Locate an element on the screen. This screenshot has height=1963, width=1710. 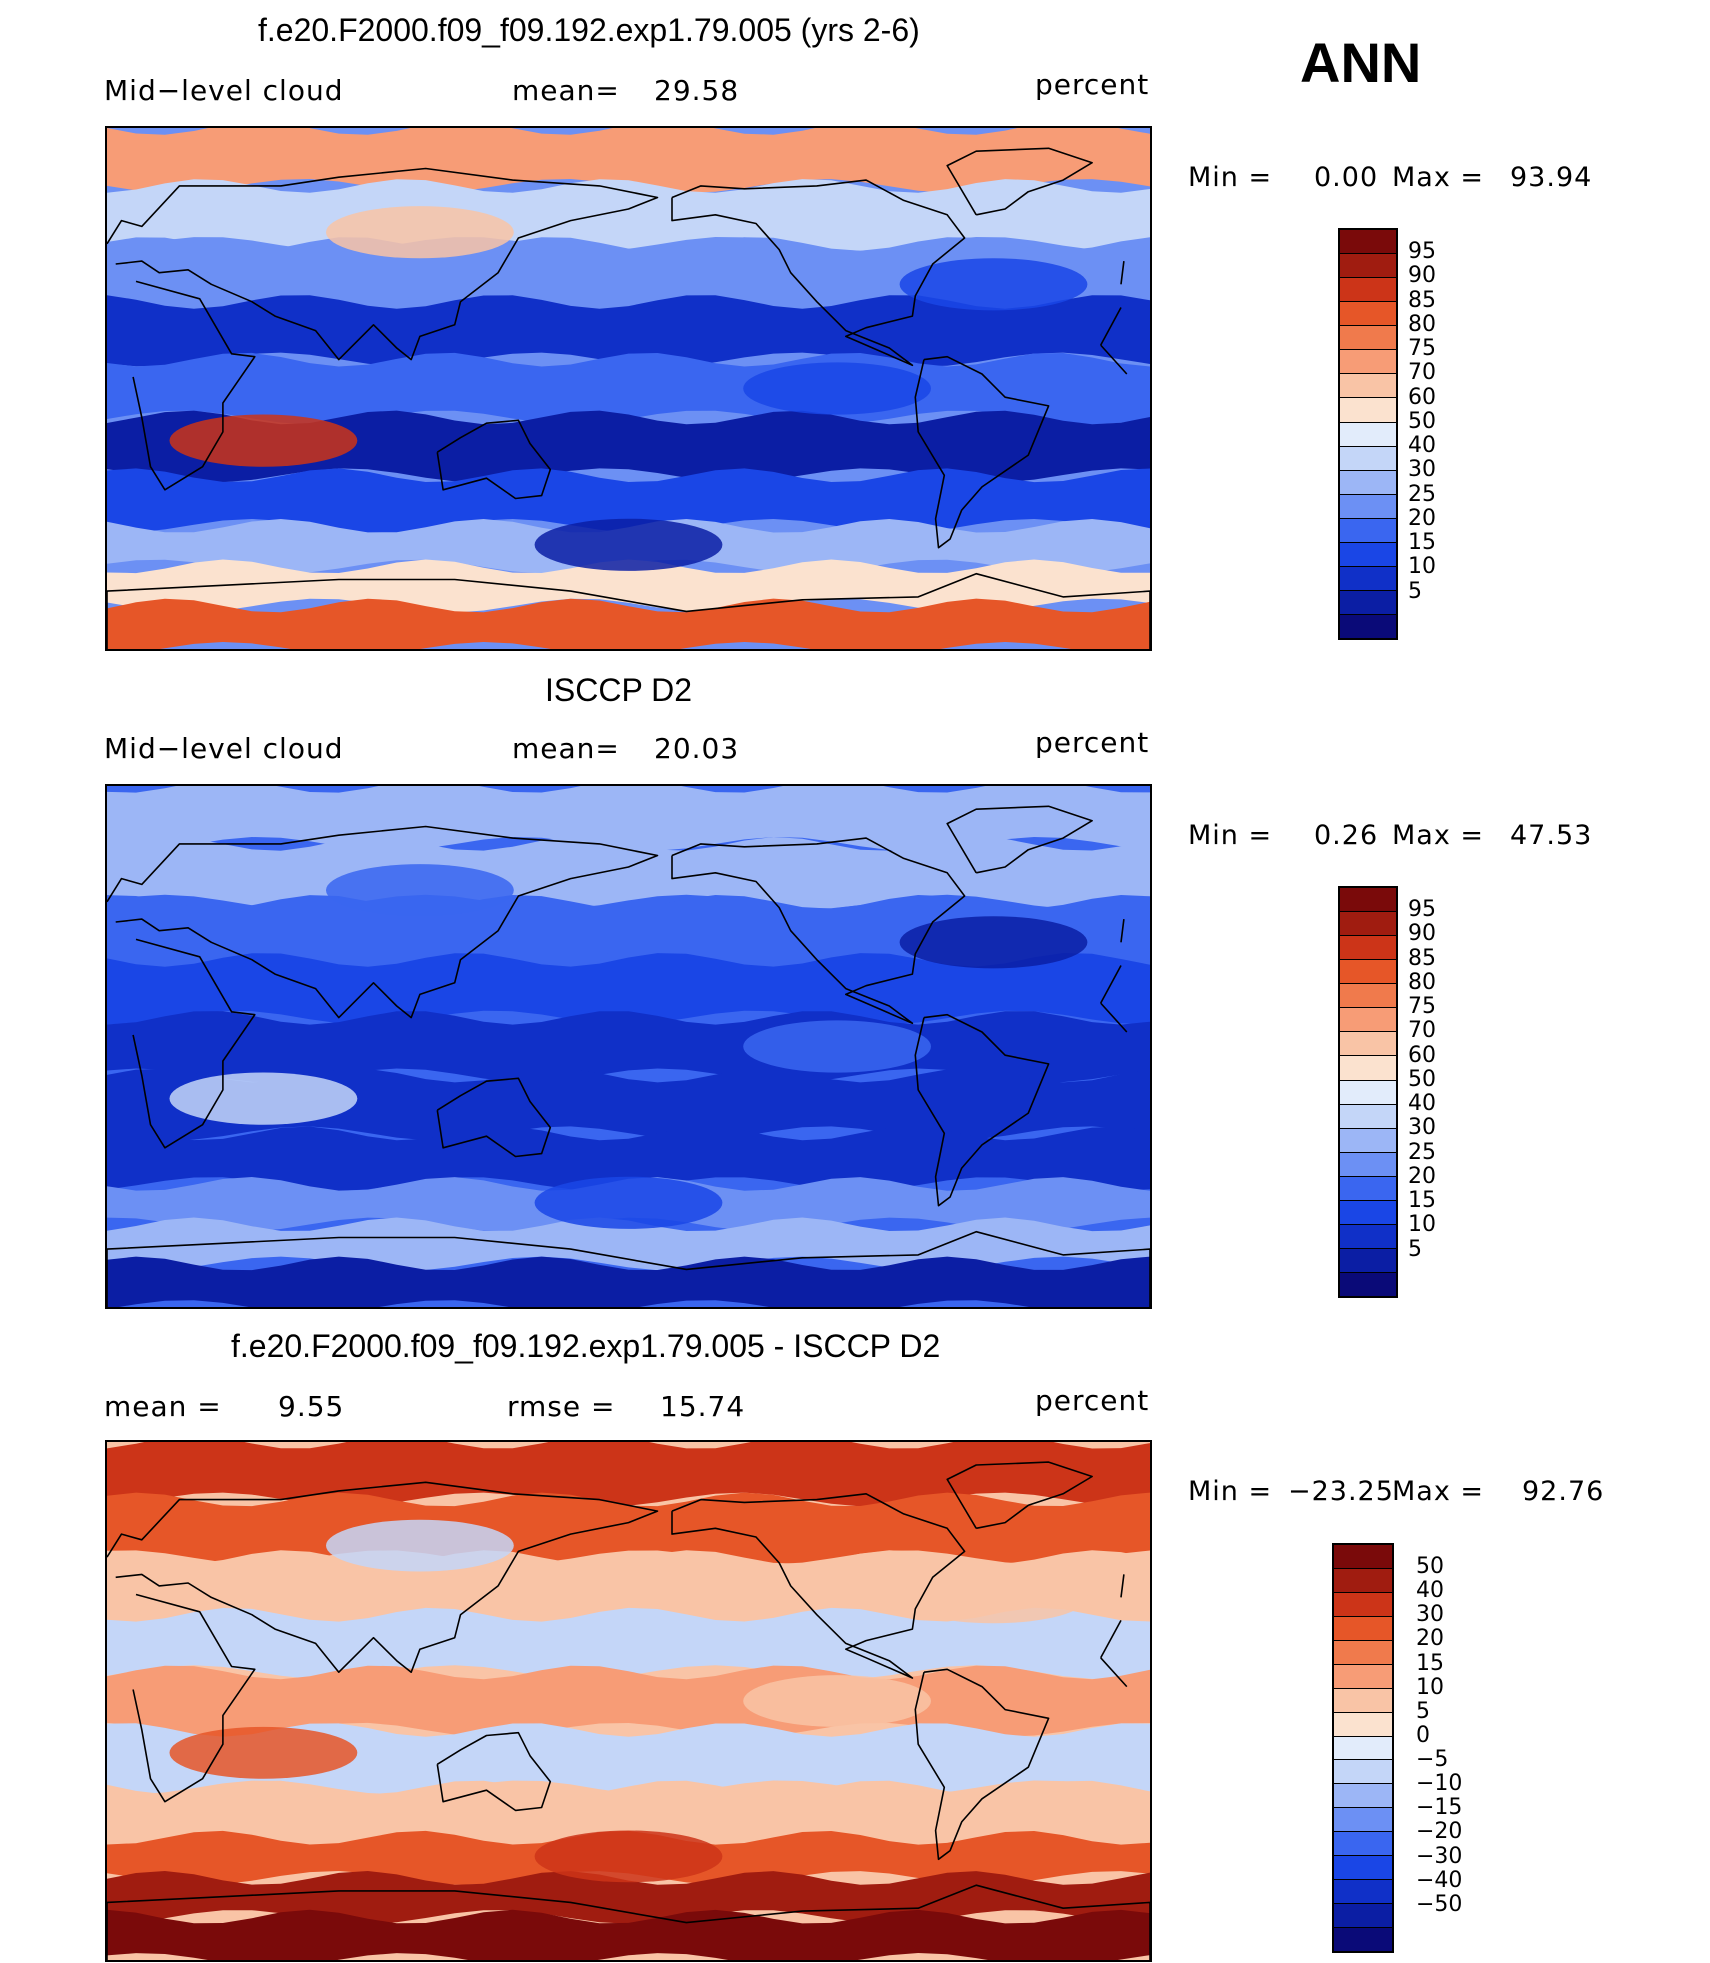
season-label: ANN is located at coordinates (1361, 62).